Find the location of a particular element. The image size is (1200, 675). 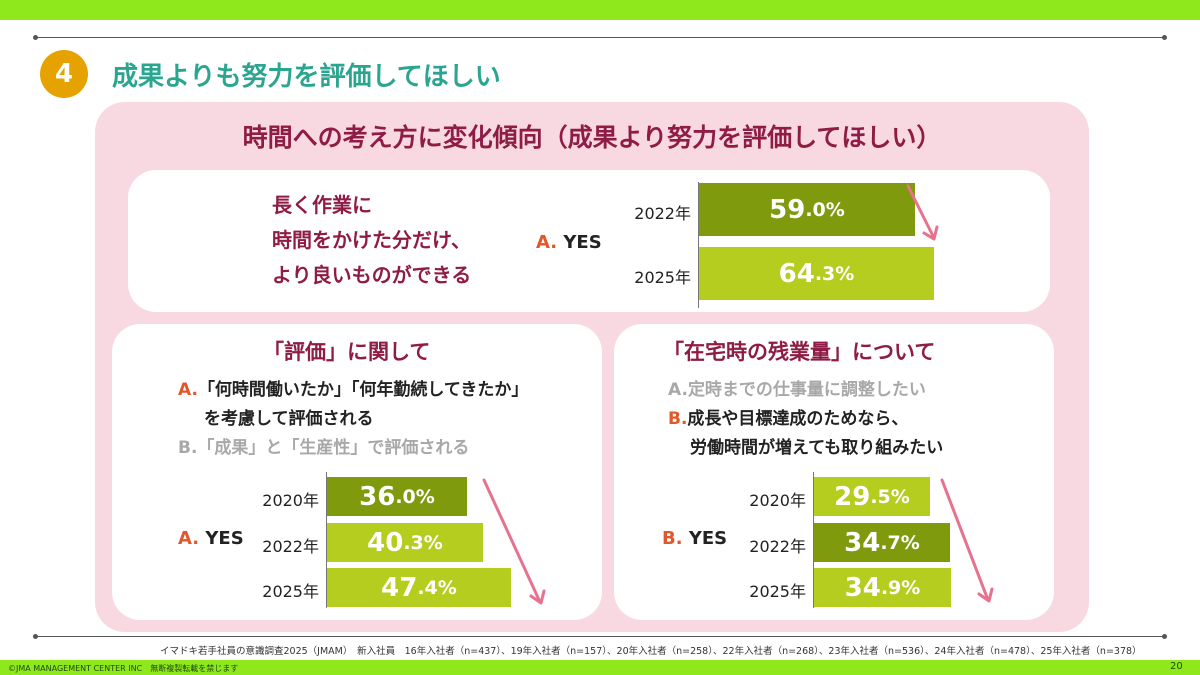

panel3-answer-label: B. YES is located at coordinates (694, 538).